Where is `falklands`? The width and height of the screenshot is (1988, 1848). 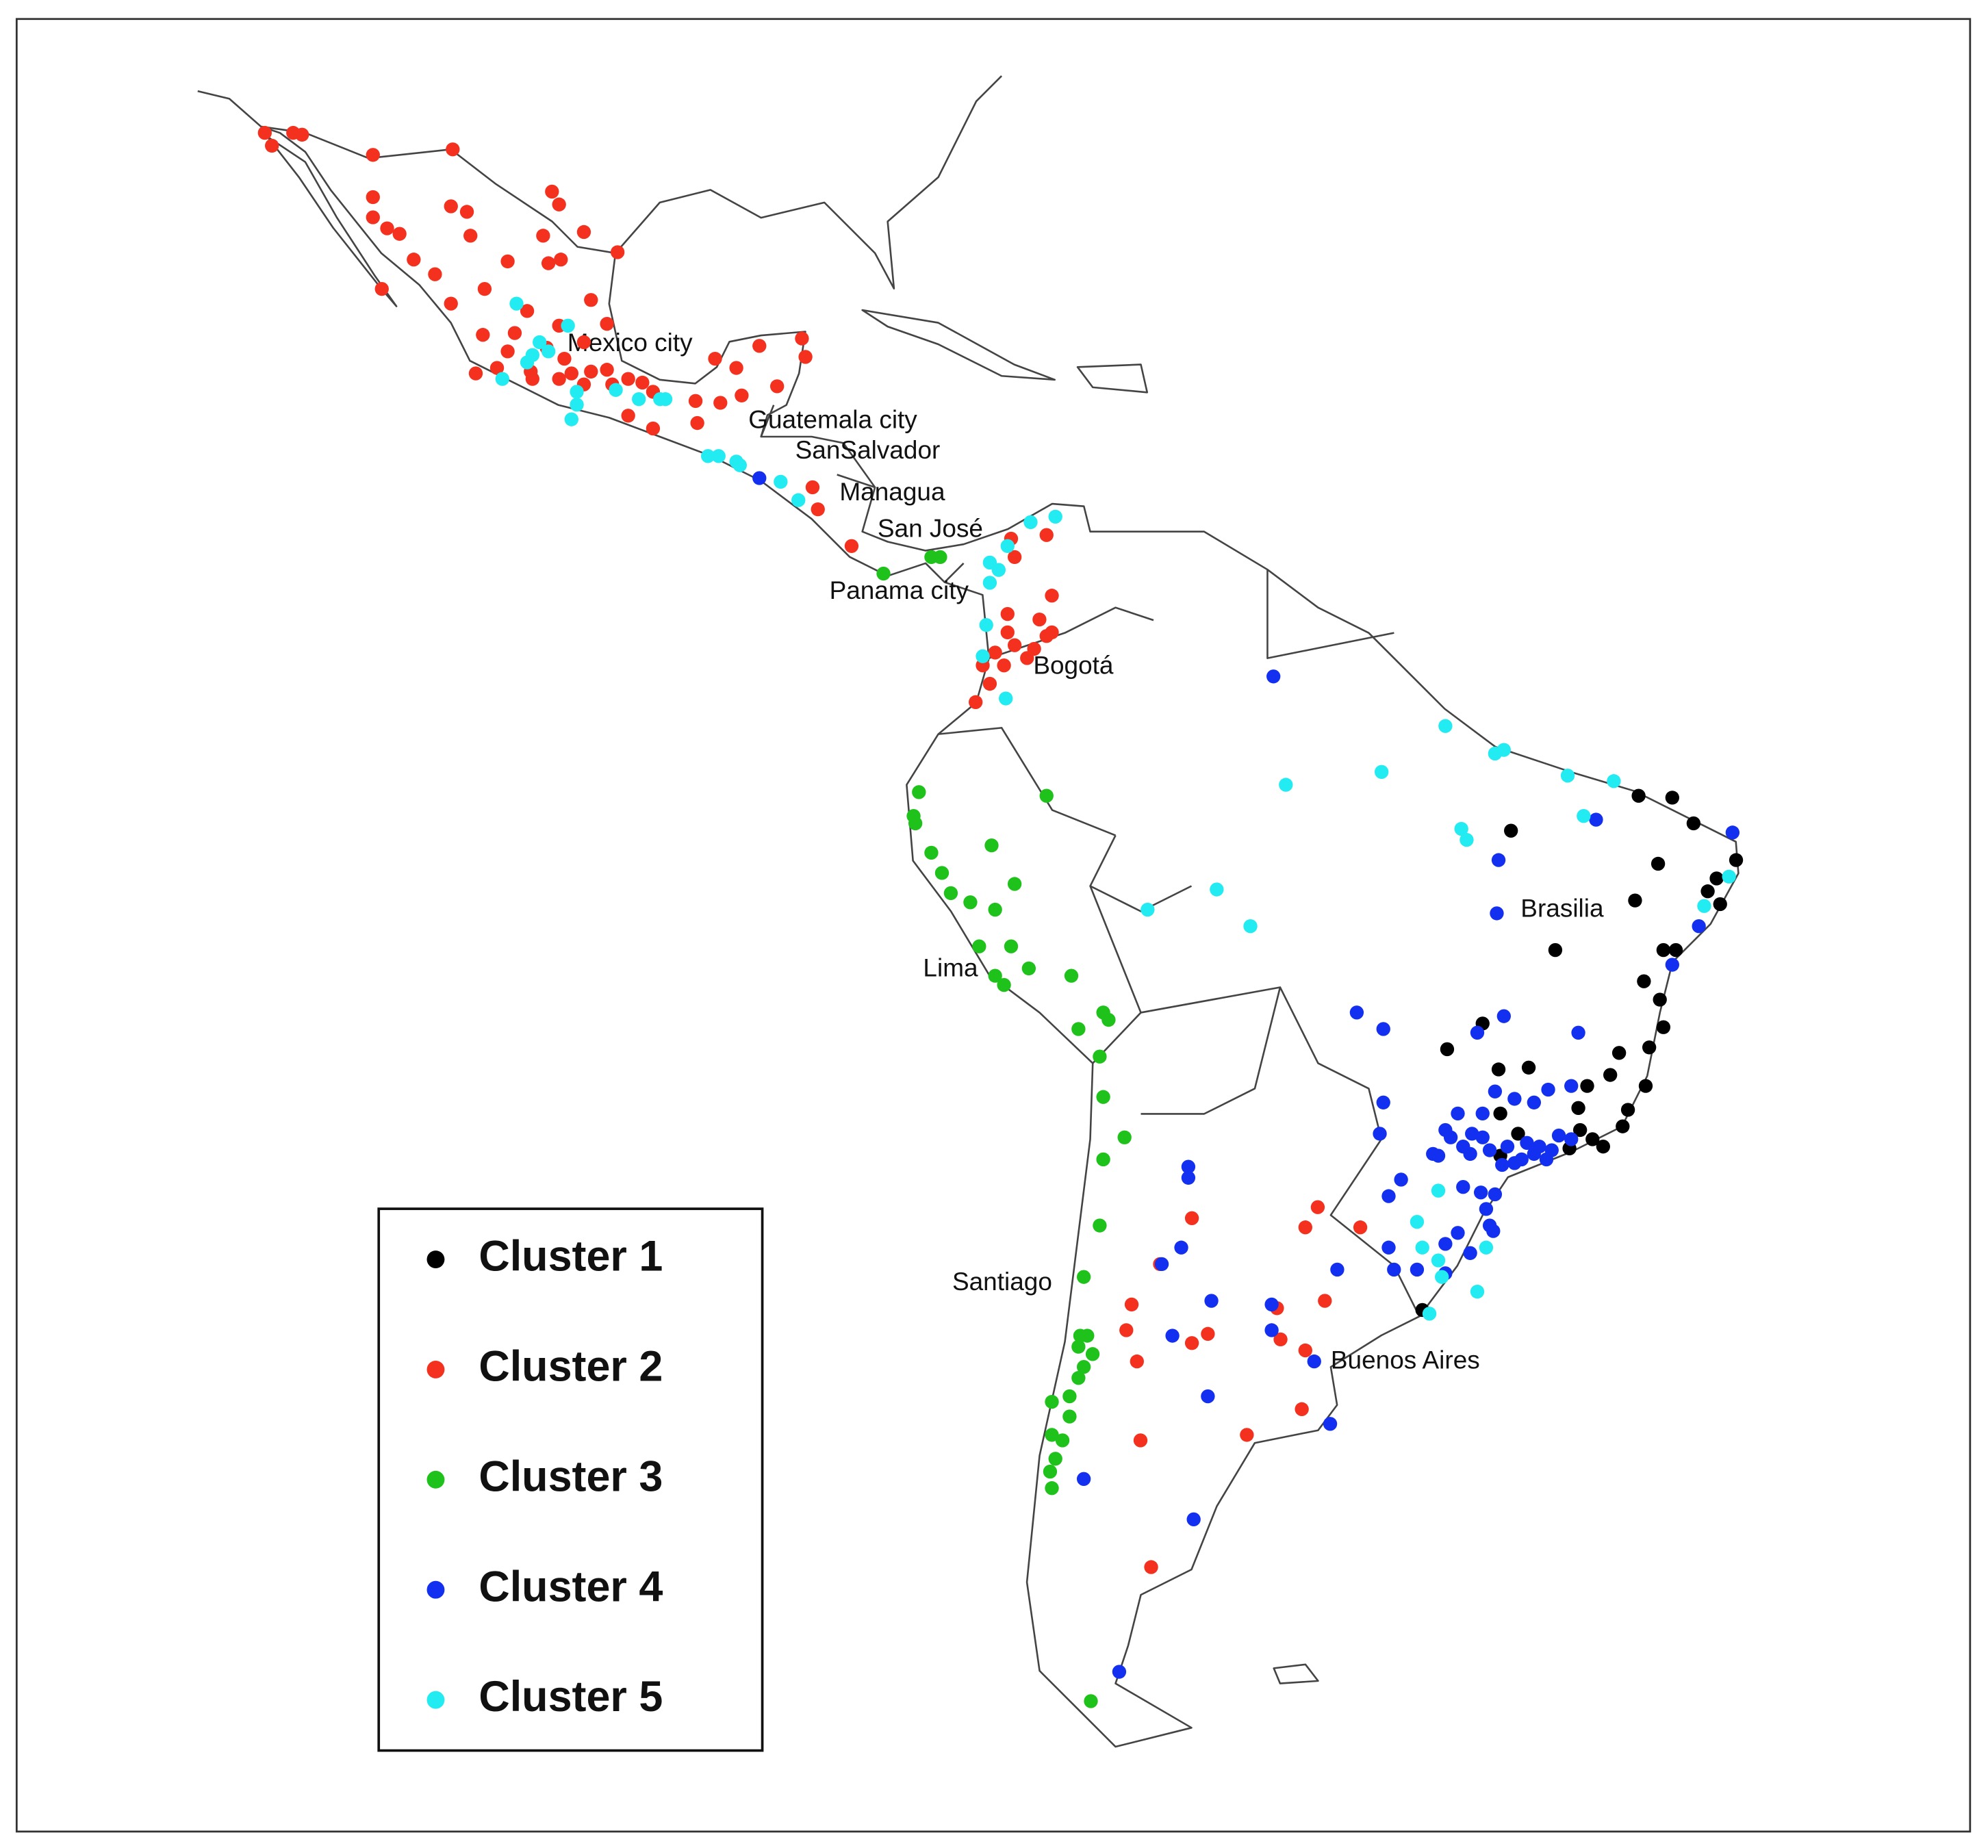
falklands is located at coordinates (1296, 1673).